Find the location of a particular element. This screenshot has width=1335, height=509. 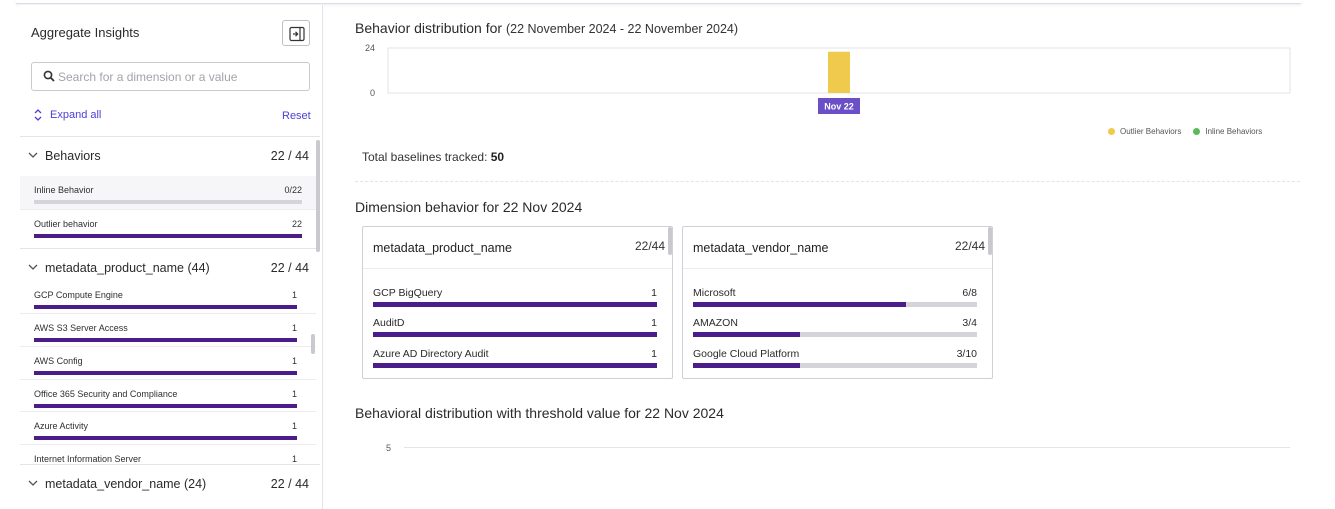

x-tick-label: Nov 22 is located at coordinates (839, 107).